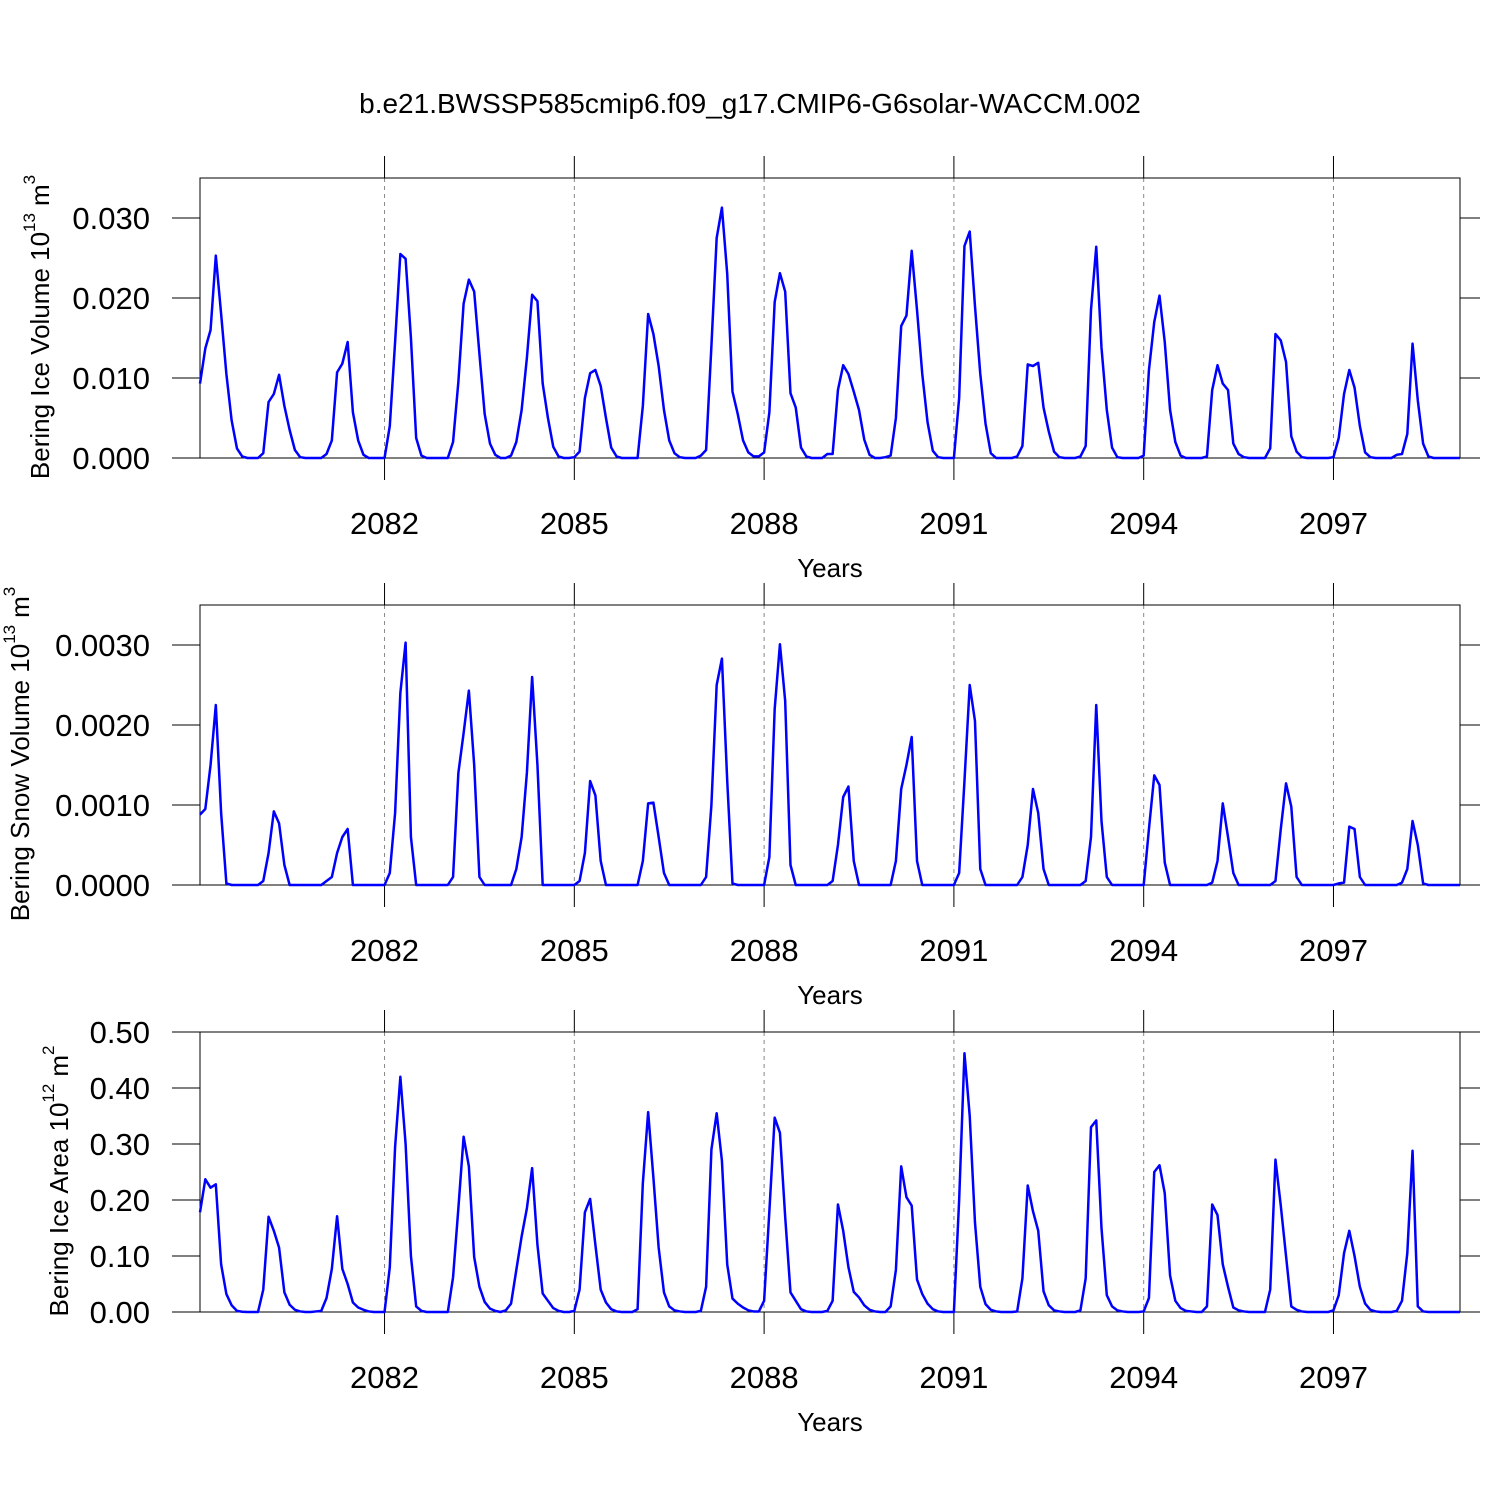  Describe the element at coordinates (102, 885) in the screenshot. I see `y-tick-label: 0.0000` at that location.